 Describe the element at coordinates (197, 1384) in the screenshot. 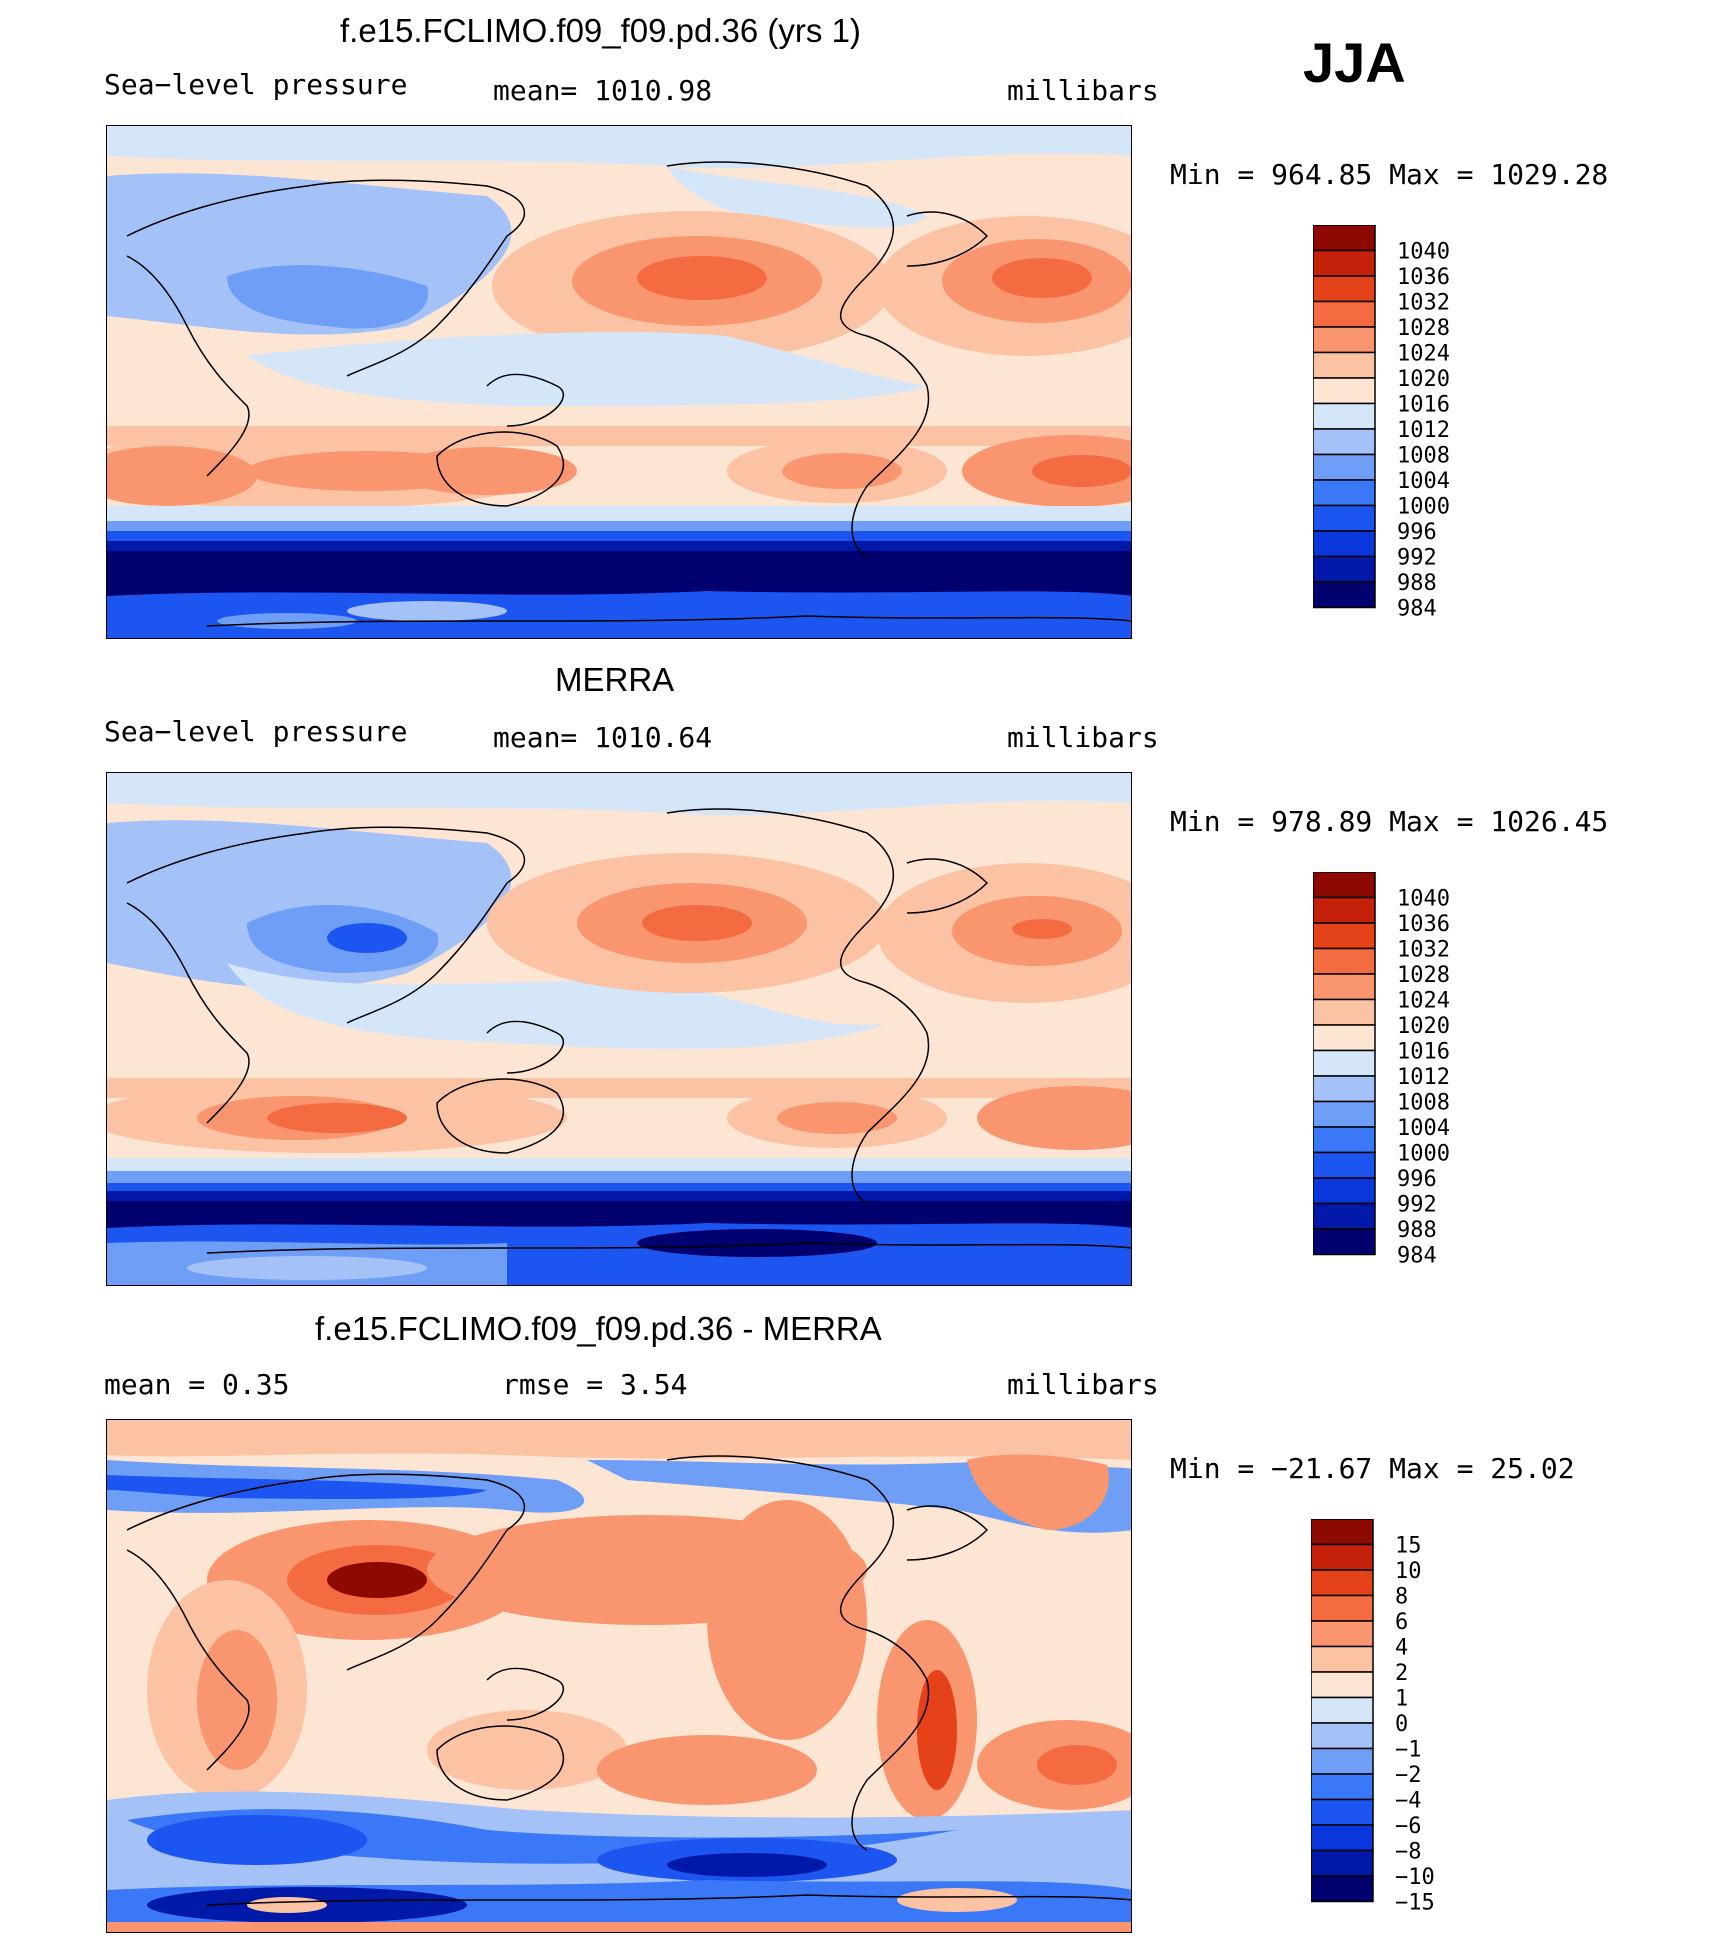

I see `panel3-mean-label: mean = 0.35` at that location.